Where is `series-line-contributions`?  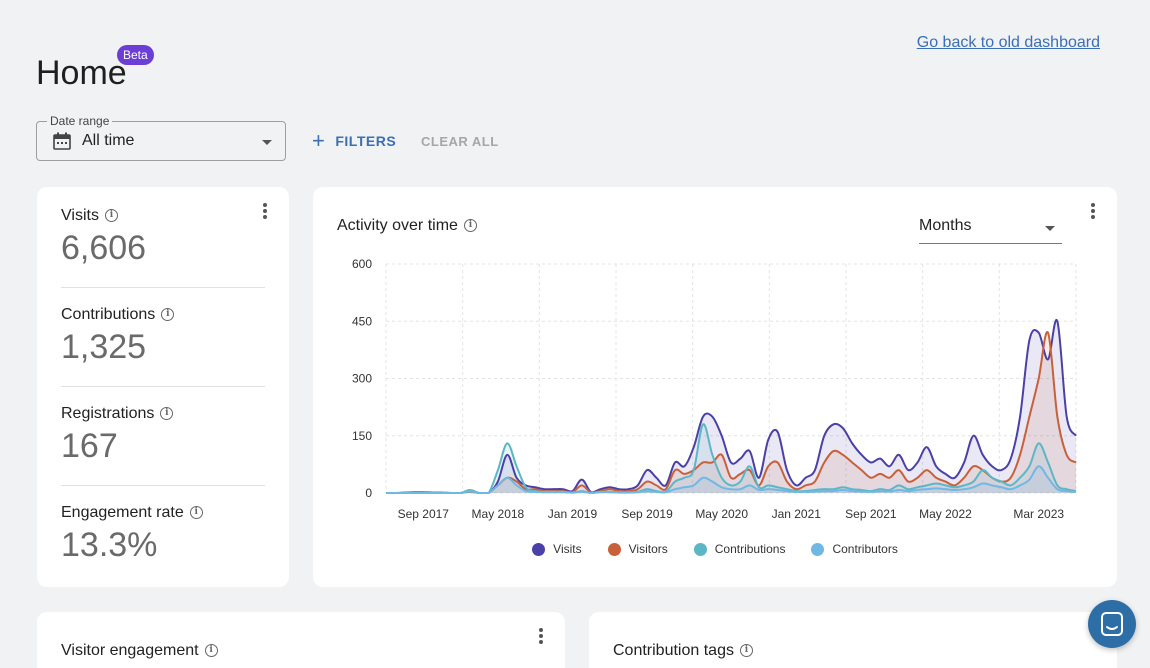
series-line-contributions is located at coordinates (731, 459).